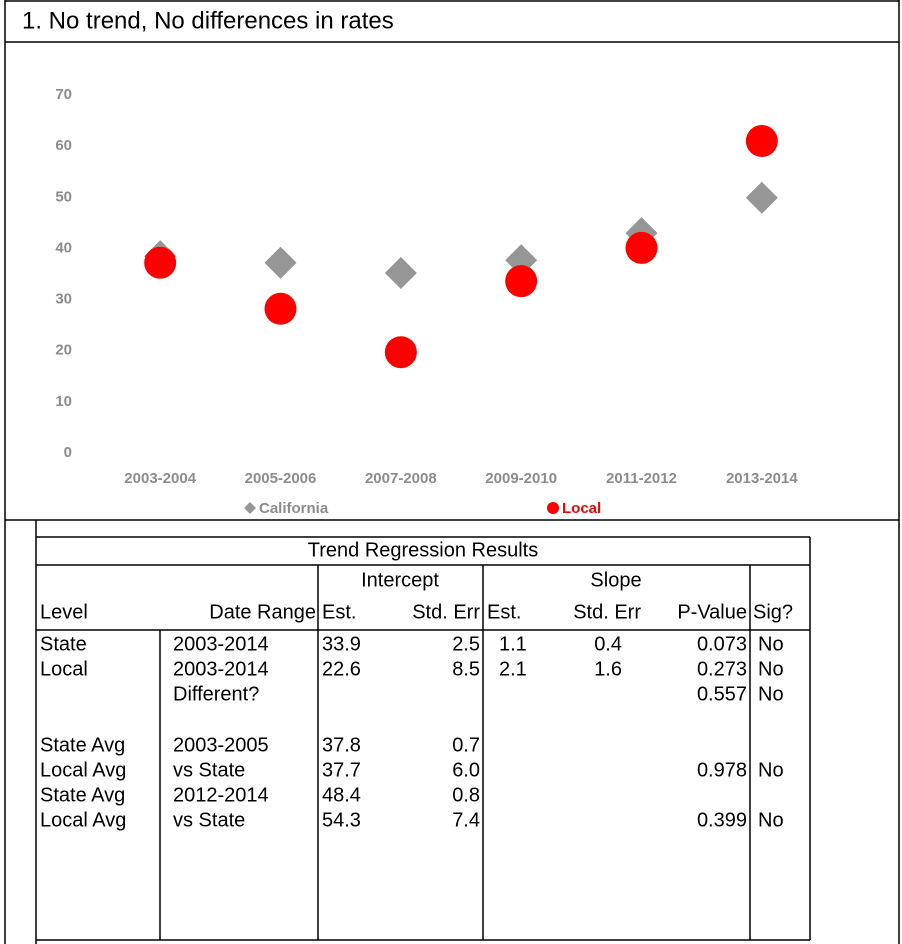 This screenshot has height=944, width=902. Describe the element at coordinates (722, 669) in the screenshot. I see `table-cell: 0.273` at that location.